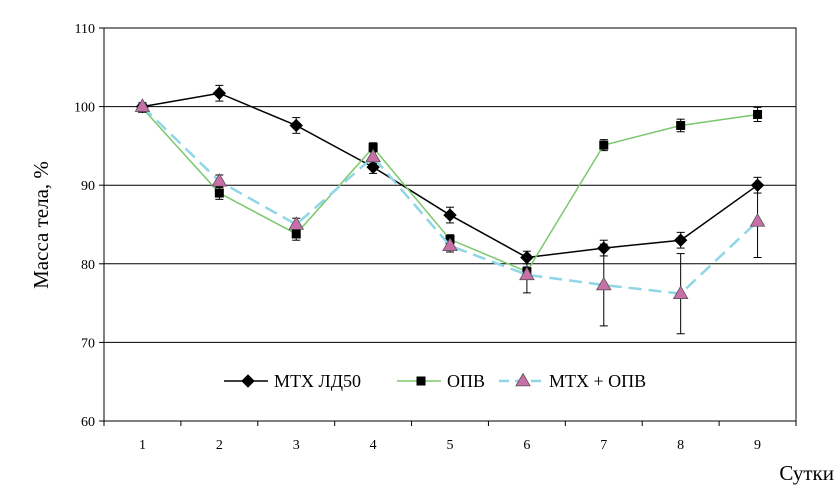  What do you see at coordinates (41, 225) in the screenshot?
I see `y-axis-title: Масса тела, %` at bounding box center [41, 225].